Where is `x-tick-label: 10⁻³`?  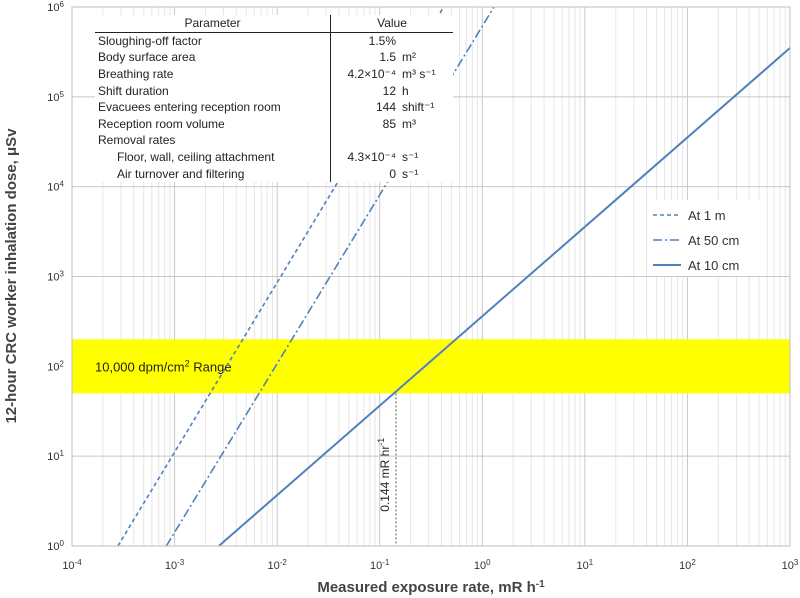 x-tick-label: 10⁻³ is located at coordinates (175, 565).